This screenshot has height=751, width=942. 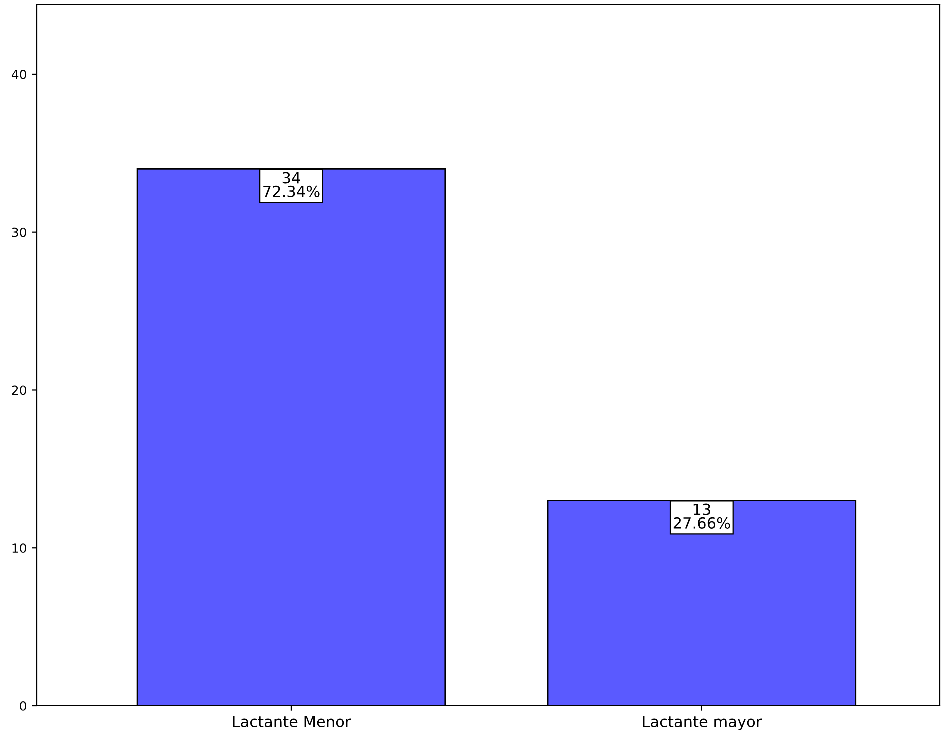 I want to click on data-label: 13 27.66%, so click(x=702, y=516).